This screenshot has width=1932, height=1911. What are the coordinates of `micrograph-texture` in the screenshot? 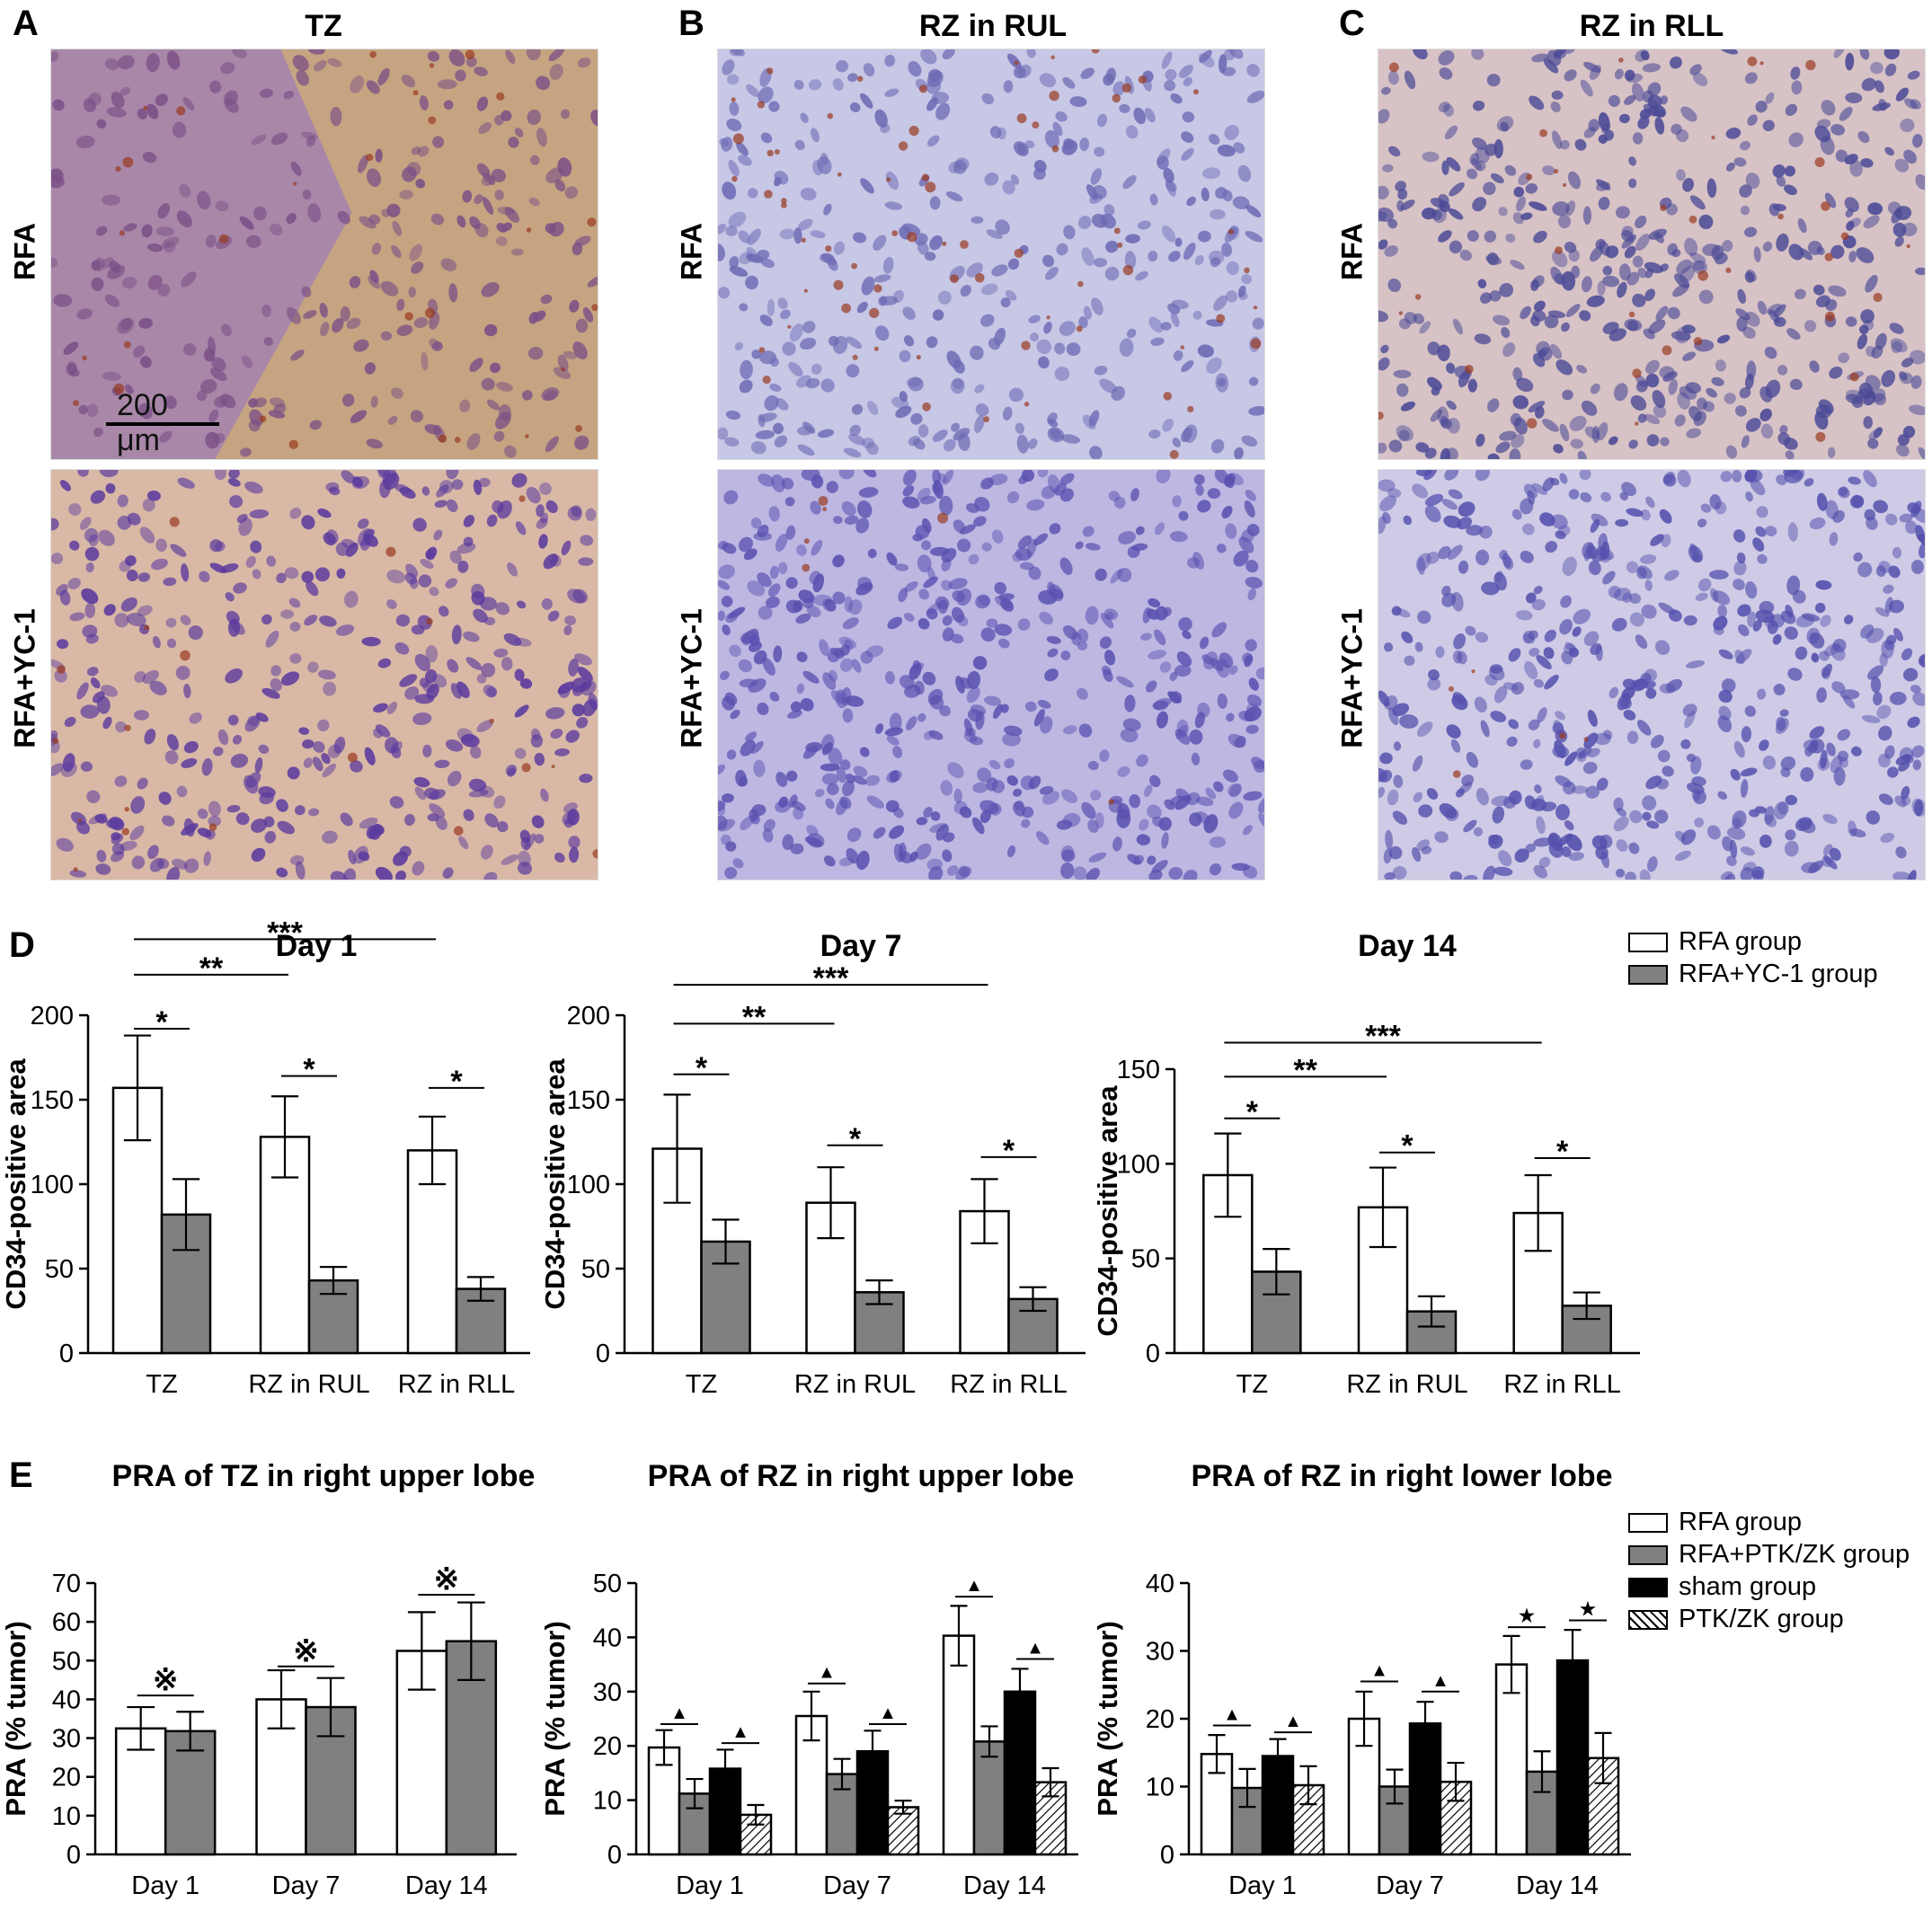 It's located at (1651, 675).